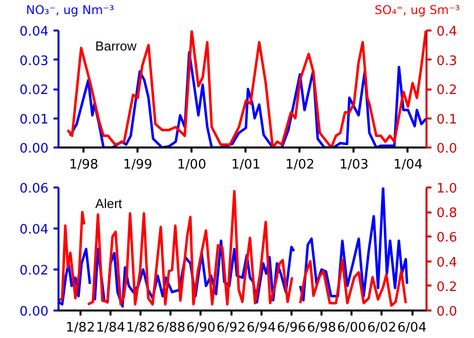 This screenshot has width=474, height=338. Describe the element at coordinates (34, 61) in the screenshot. I see `y-tick-label: 0.03` at that location.